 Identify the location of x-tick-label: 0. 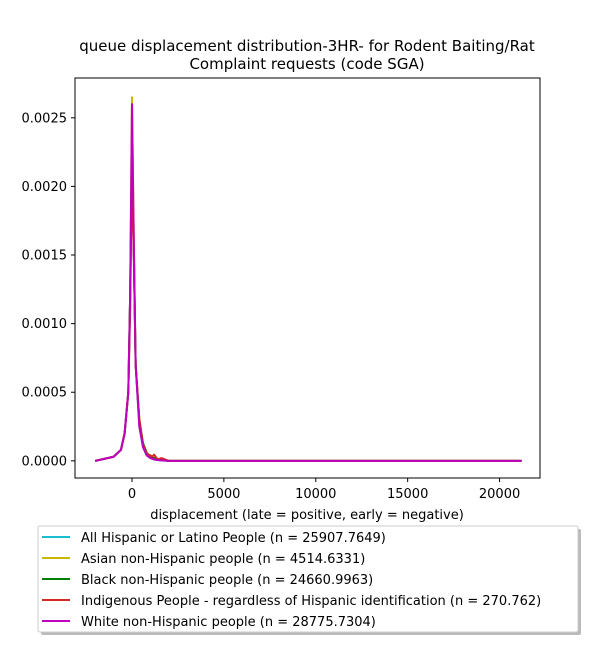
(132, 494).